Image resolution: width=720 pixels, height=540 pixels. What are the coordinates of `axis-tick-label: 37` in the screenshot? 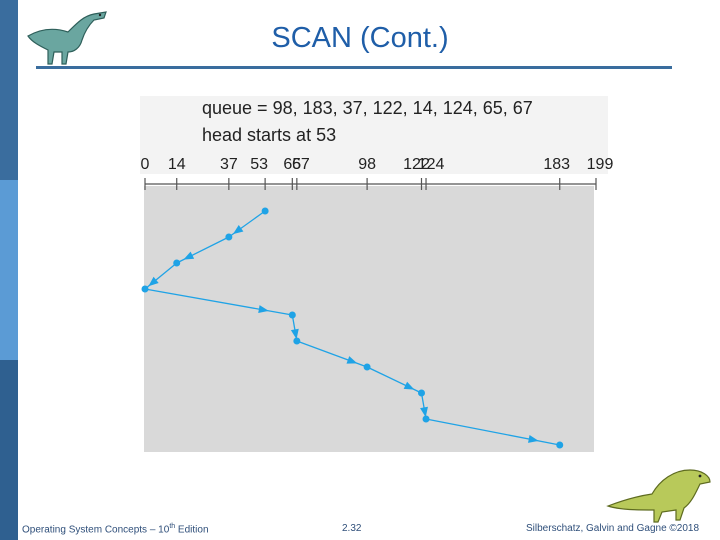 It's located at (229, 164).